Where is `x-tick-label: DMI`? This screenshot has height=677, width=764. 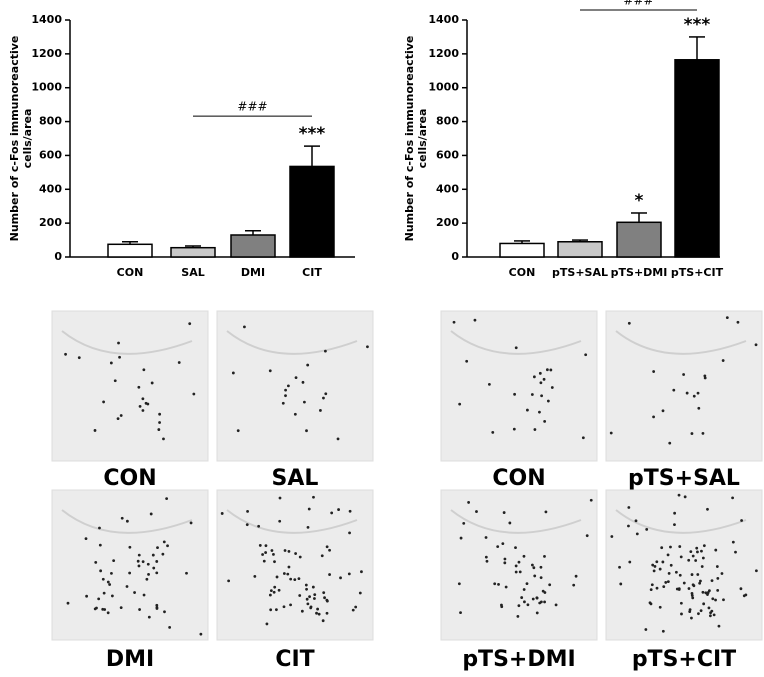 x-tick-label: DMI is located at coordinates (253, 272).